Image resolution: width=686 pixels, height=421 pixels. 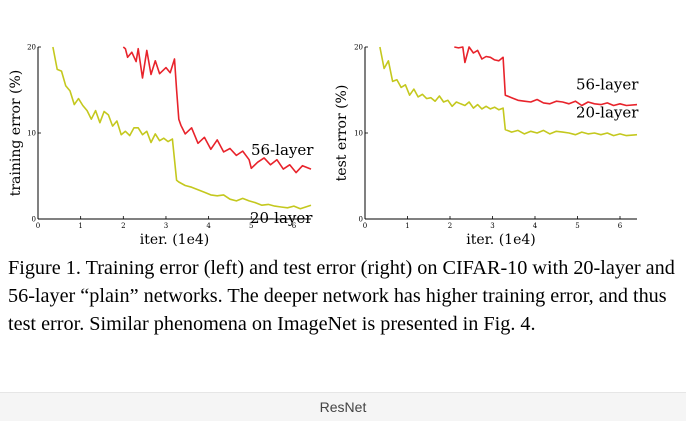 I want to click on train-y-tick-label: 20, so click(x=31, y=48).